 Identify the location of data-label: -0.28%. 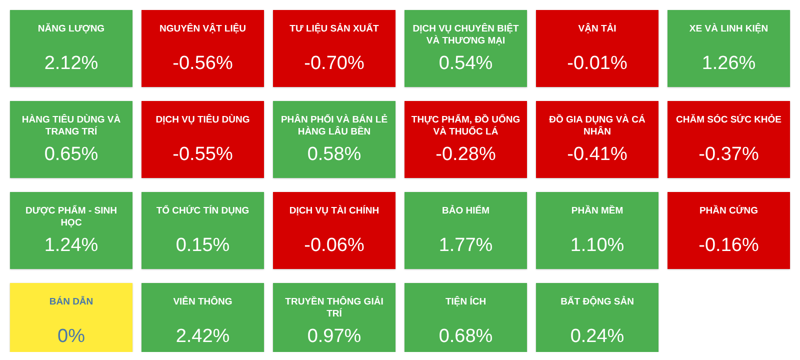
(466, 155).